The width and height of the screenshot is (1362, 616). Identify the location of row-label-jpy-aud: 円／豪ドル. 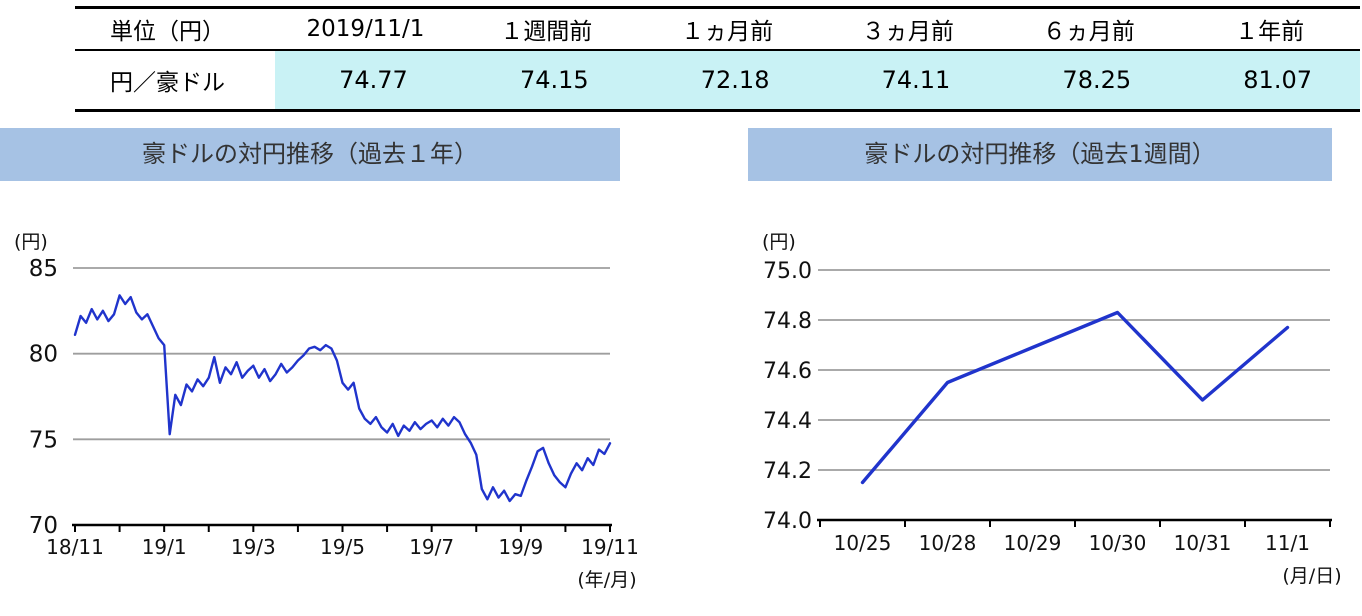
(175, 80).